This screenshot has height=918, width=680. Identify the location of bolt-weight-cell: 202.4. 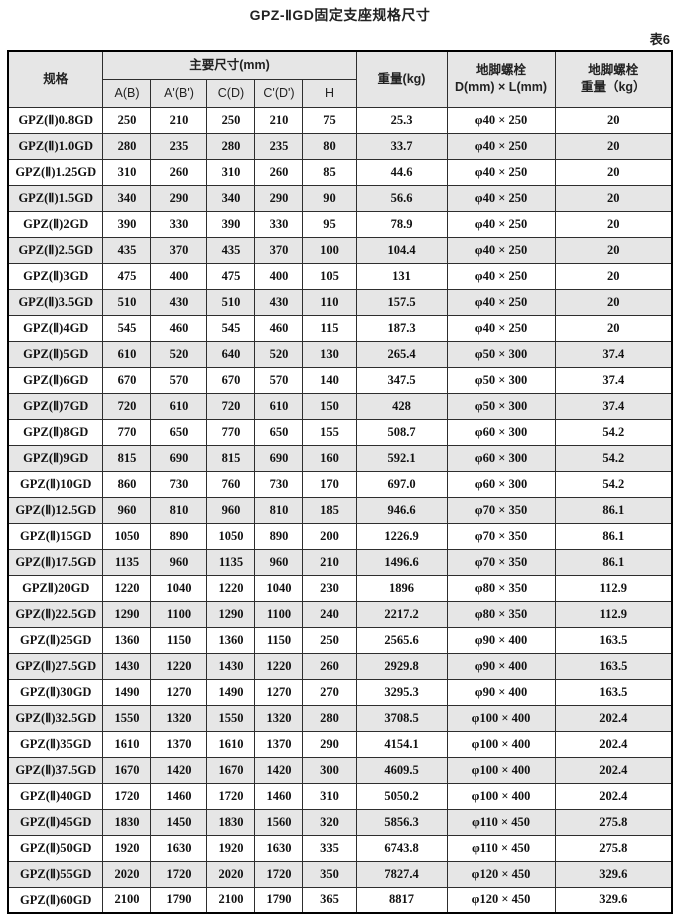
(613, 744).